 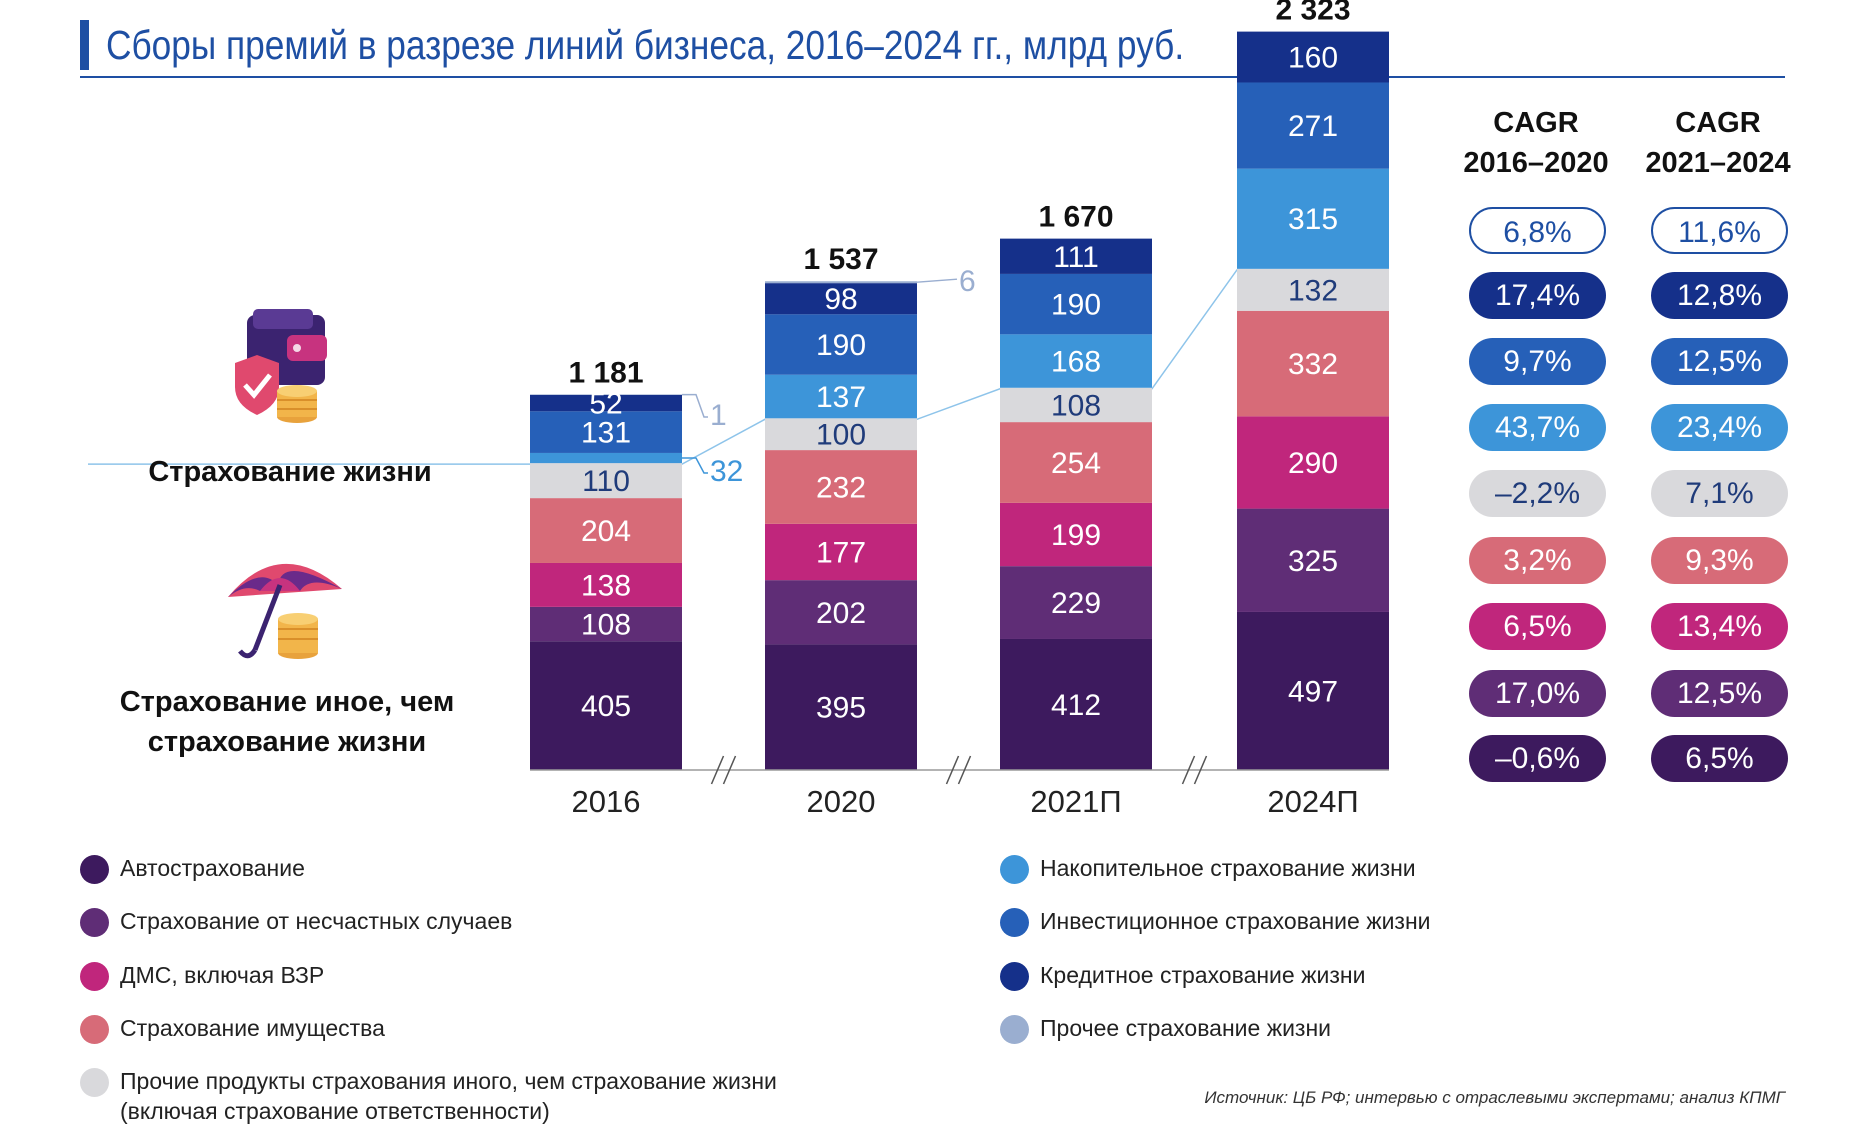 I want to click on nonlife-insurance-label: Страхование иное, чем страхование жизни, so click(x=287, y=722).